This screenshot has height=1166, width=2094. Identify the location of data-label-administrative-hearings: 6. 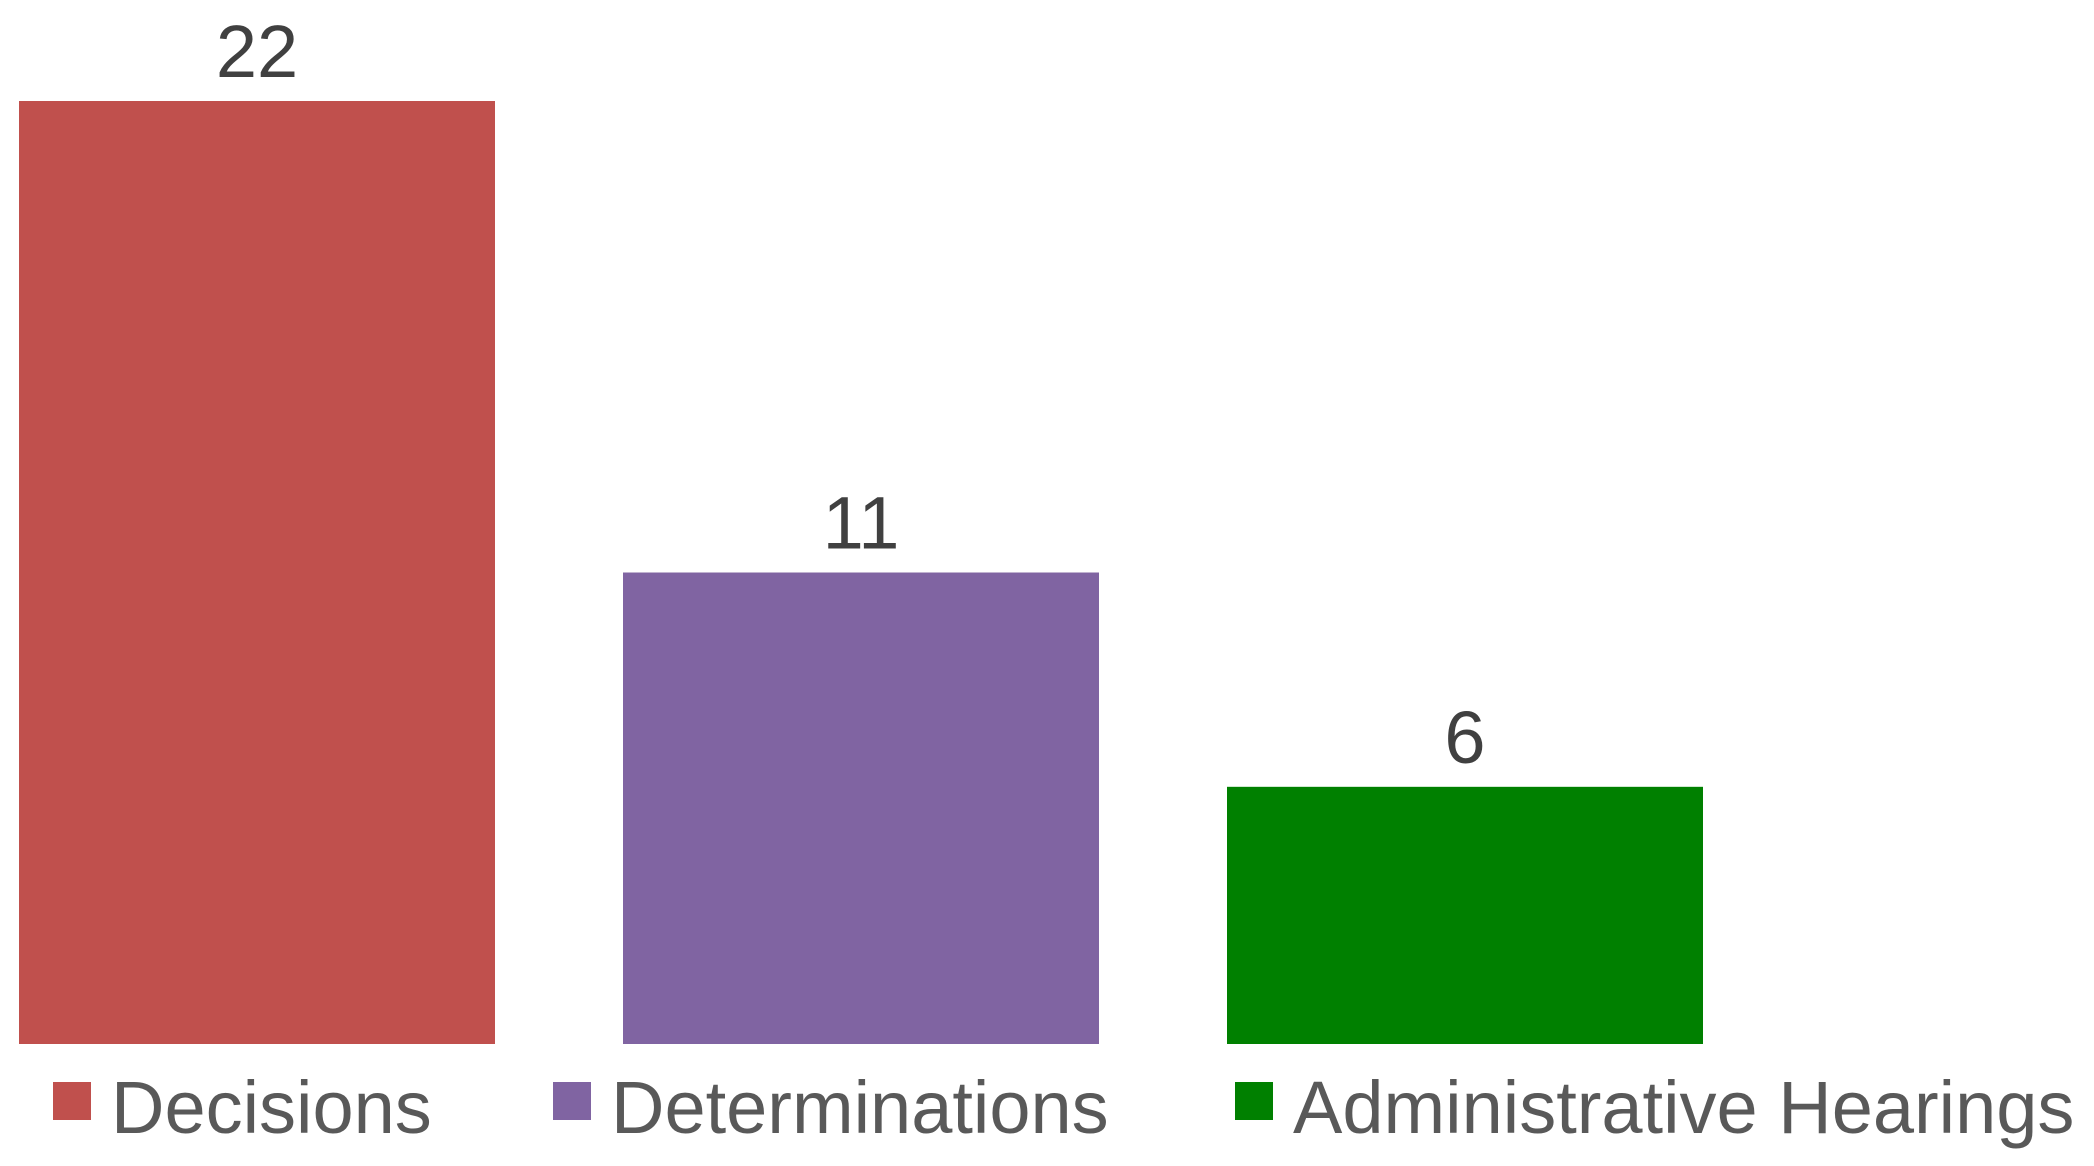
(1464, 737).